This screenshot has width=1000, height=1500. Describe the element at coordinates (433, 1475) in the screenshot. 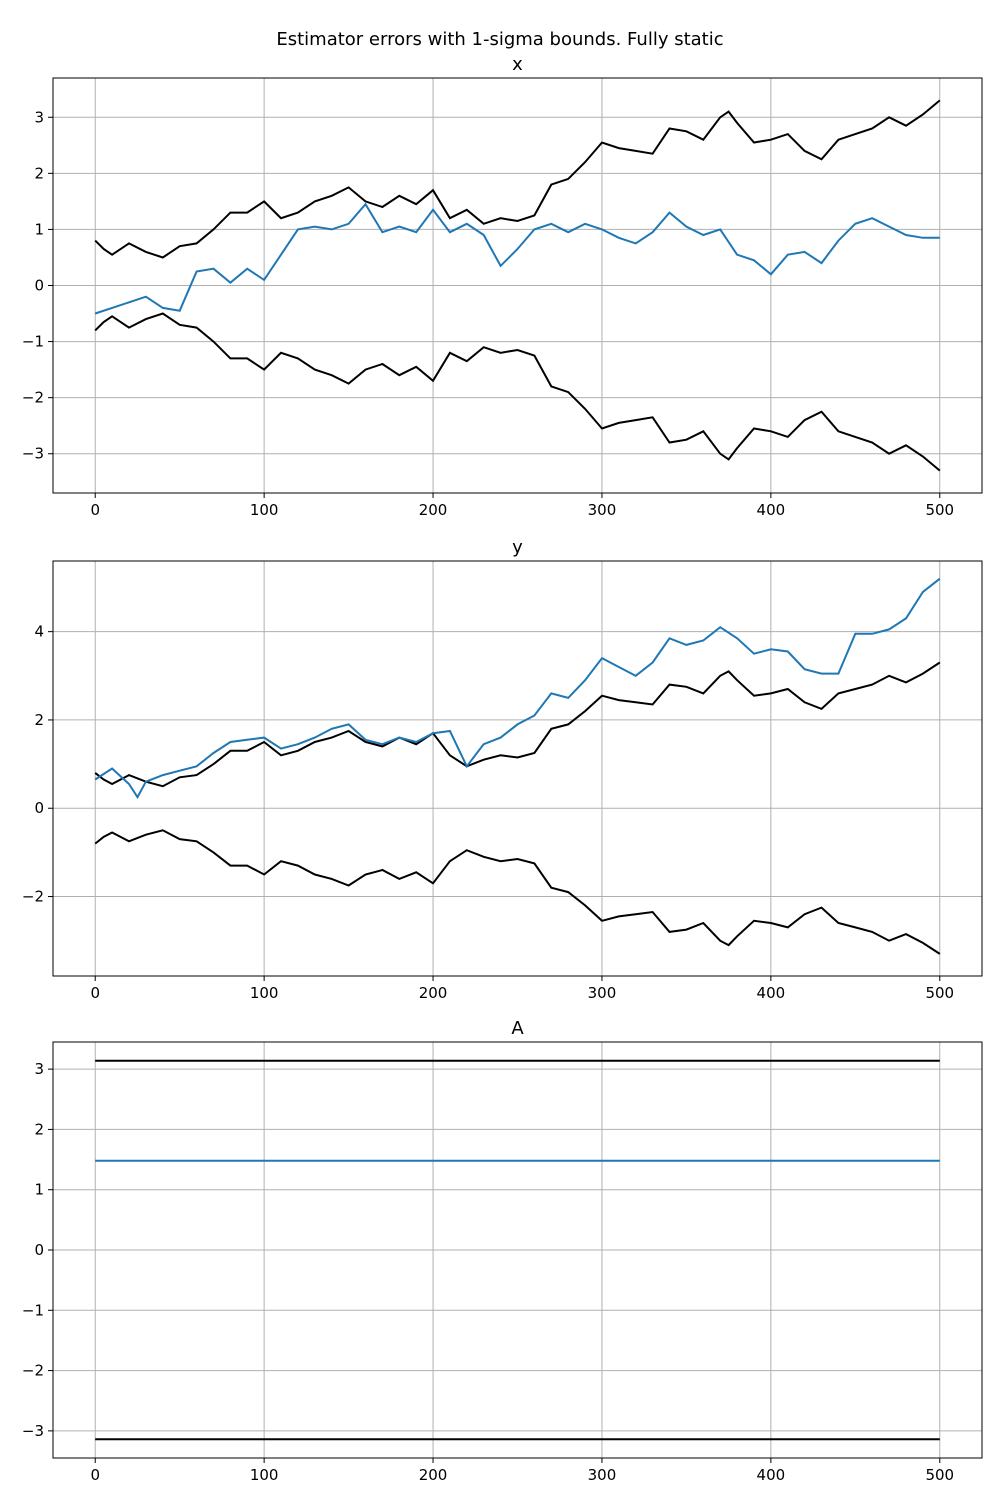

I see `subplot-a-x-tick-label: 200` at that location.